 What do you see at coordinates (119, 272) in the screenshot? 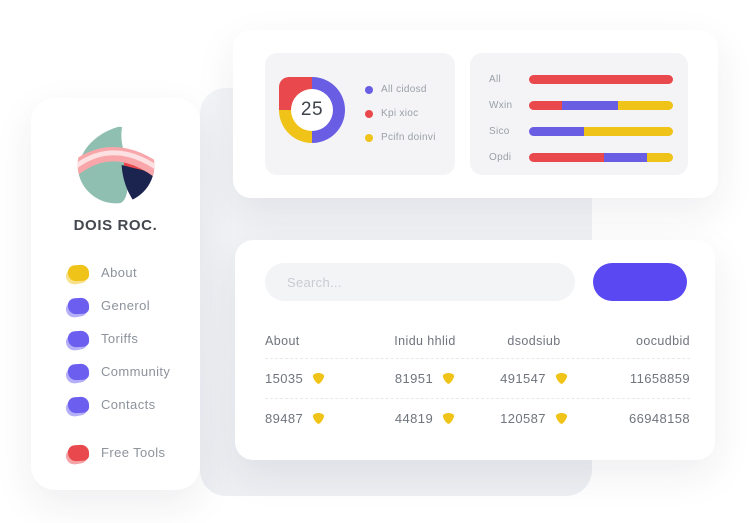
I see `sidebar-item-label: About` at bounding box center [119, 272].